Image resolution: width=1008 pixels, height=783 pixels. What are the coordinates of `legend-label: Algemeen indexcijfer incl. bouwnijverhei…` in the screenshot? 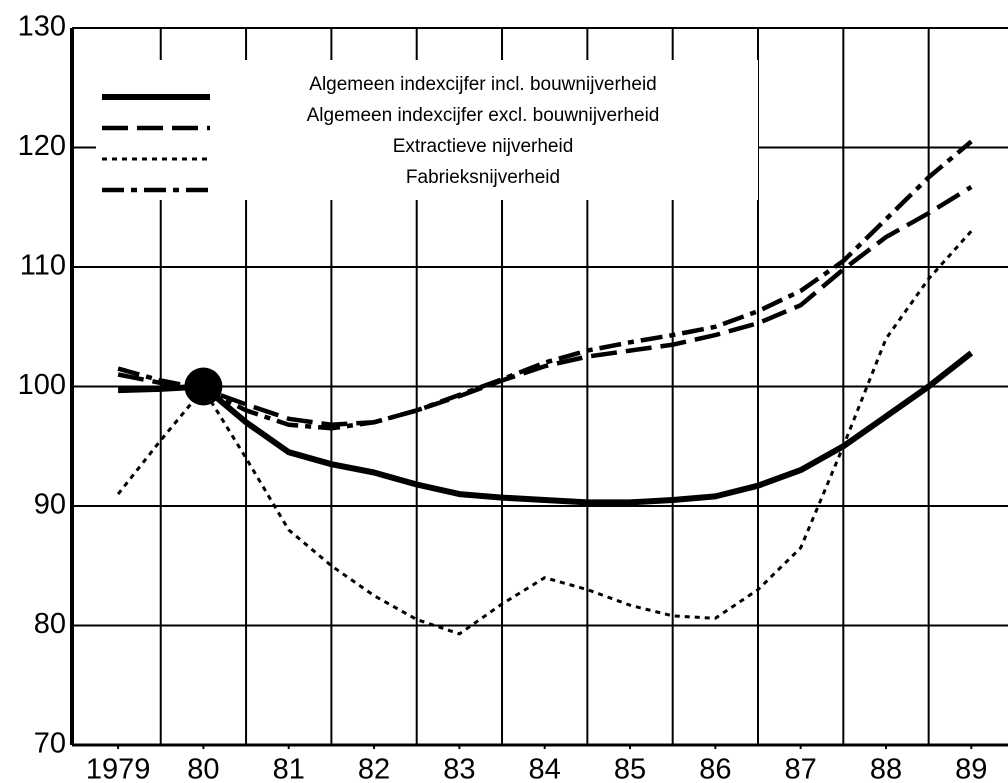 It's located at (482, 84).